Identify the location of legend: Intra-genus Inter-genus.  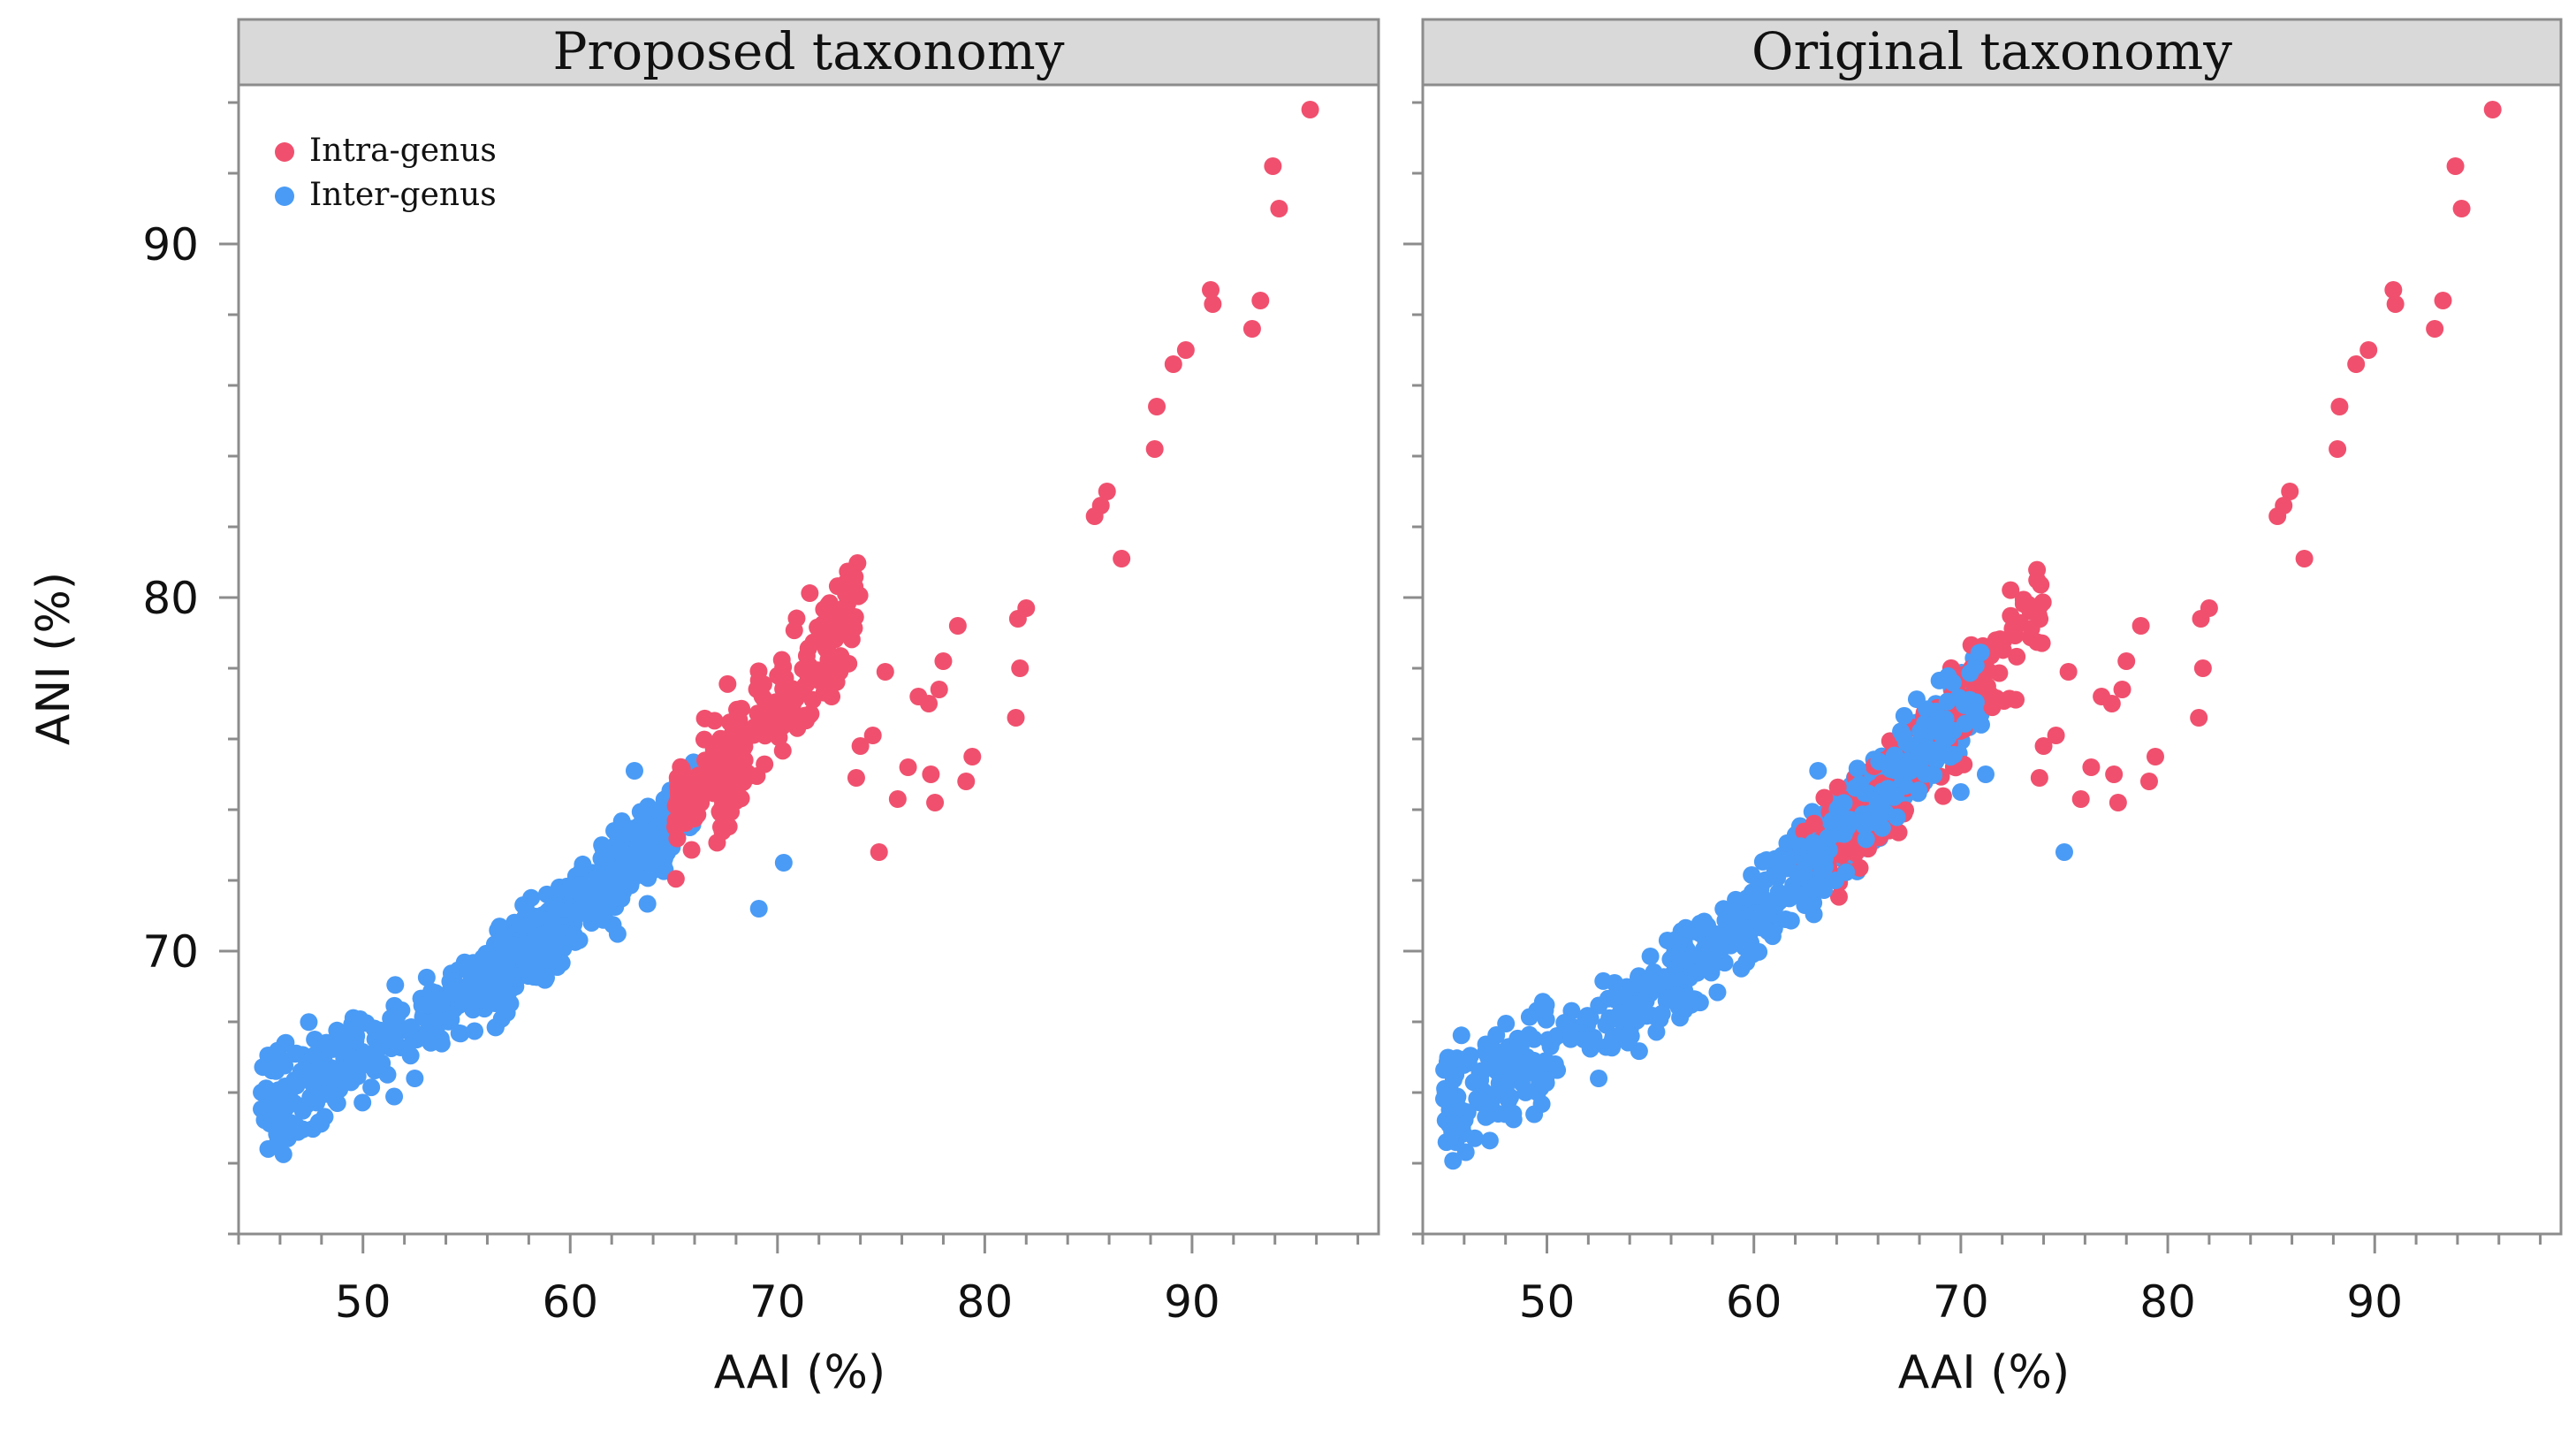
(386, 173).